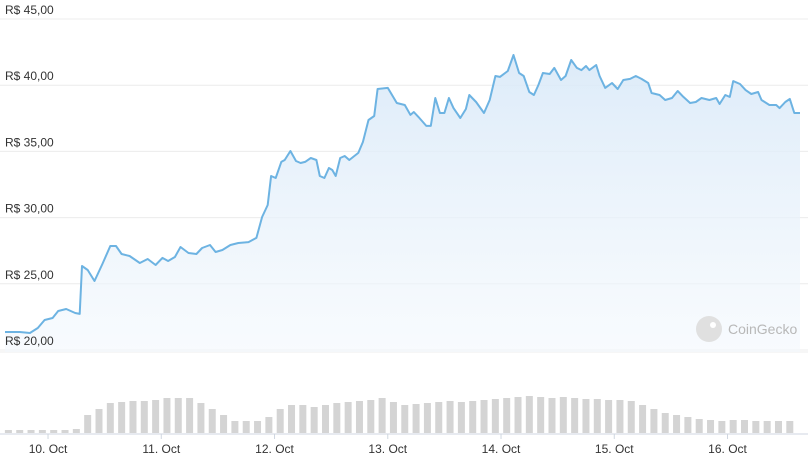 This screenshot has width=808, height=465. What do you see at coordinates (399, 414) in the screenshot?
I see `volume-layer` at bounding box center [399, 414].